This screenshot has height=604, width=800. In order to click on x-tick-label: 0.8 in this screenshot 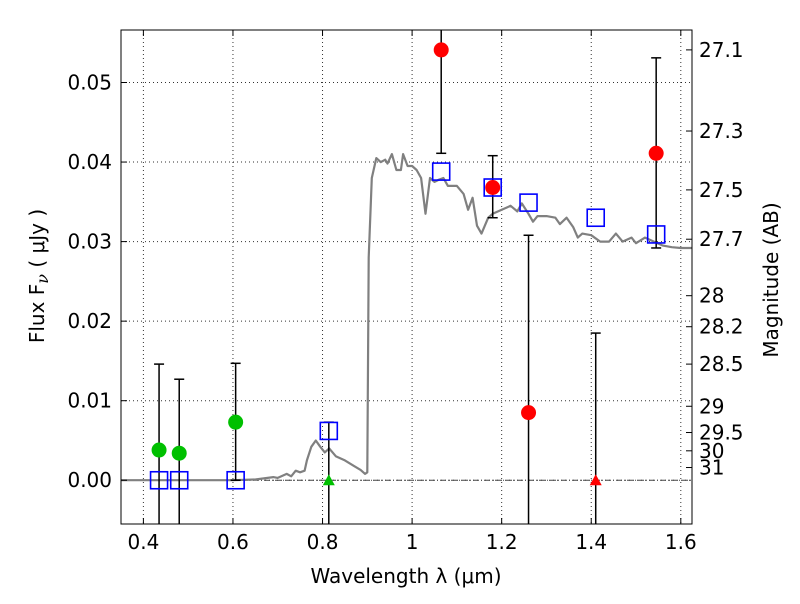, I will do `click(323, 542)`.